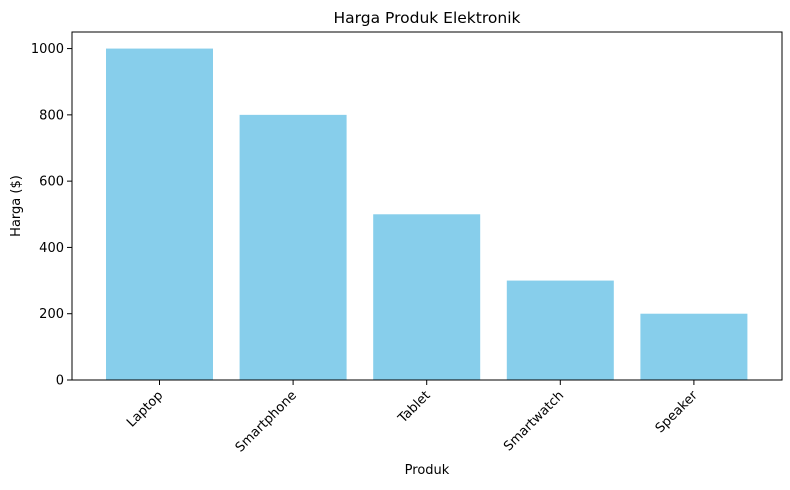 The image size is (790, 490). Describe the element at coordinates (51, 248) in the screenshot. I see `y-tick-label: 400` at that location.